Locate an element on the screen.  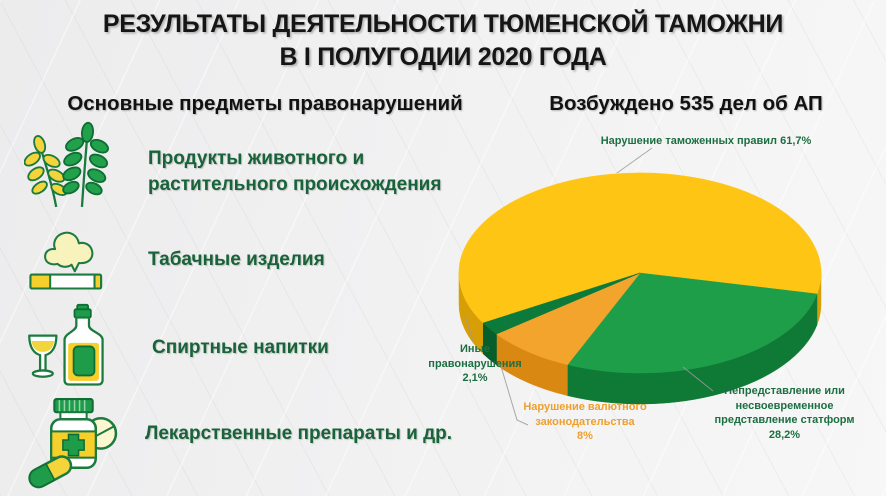
callout-customs-rules: Нарушение таможенных правил 61,7% is located at coordinates (706, 141).